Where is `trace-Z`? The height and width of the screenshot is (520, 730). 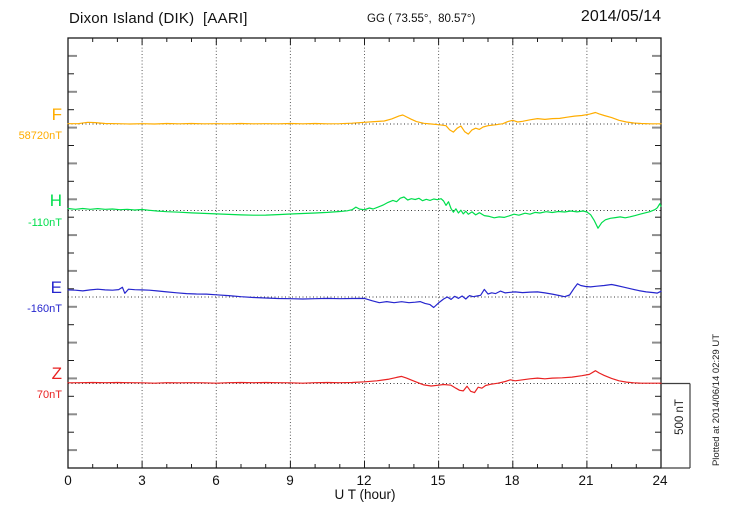
trace-Z is located at coordinates (364, 382).